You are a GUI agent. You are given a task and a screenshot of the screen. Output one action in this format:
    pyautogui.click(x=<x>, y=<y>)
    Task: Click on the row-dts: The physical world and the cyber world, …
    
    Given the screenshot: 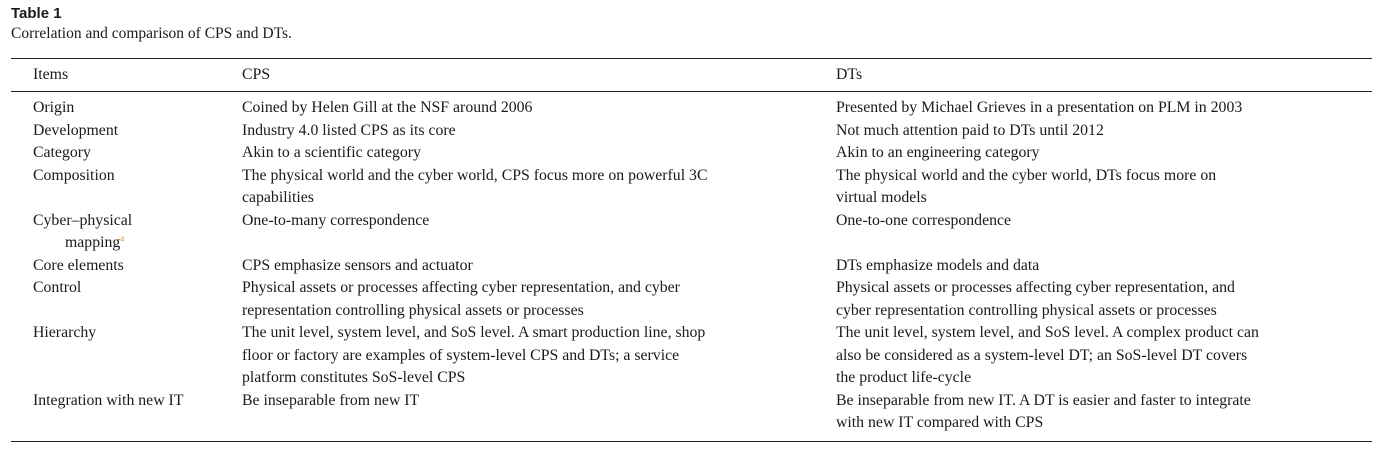 What is the action you would take?
    pyautogui.click(x=1026, y=186)
    